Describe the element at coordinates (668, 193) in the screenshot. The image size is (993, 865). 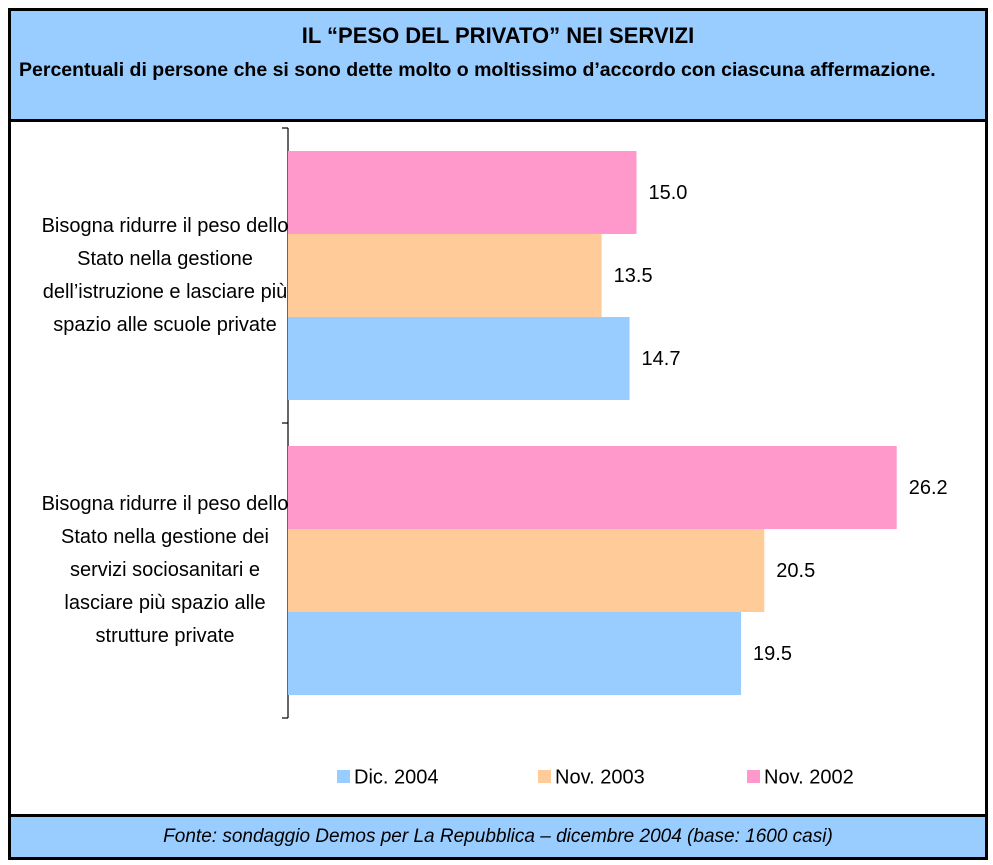
I see `value-label: 15.0` at that location.